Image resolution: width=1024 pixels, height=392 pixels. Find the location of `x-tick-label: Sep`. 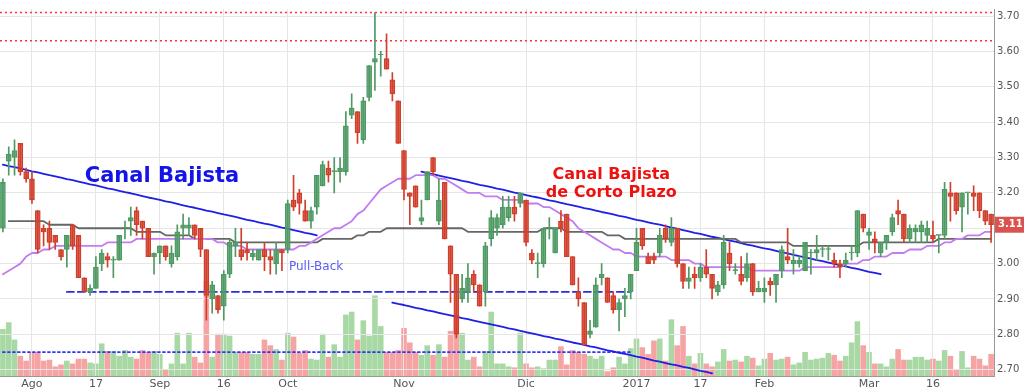

x-tick-label: Sep is located at coordinates (160, 384).